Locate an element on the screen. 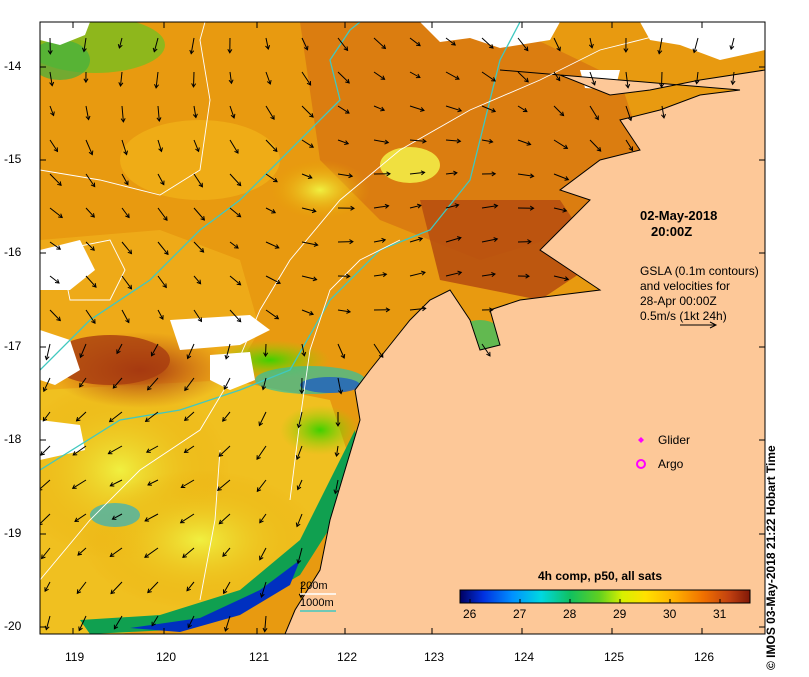  x-tick-label: 125 is located at coordinates (614, 657).